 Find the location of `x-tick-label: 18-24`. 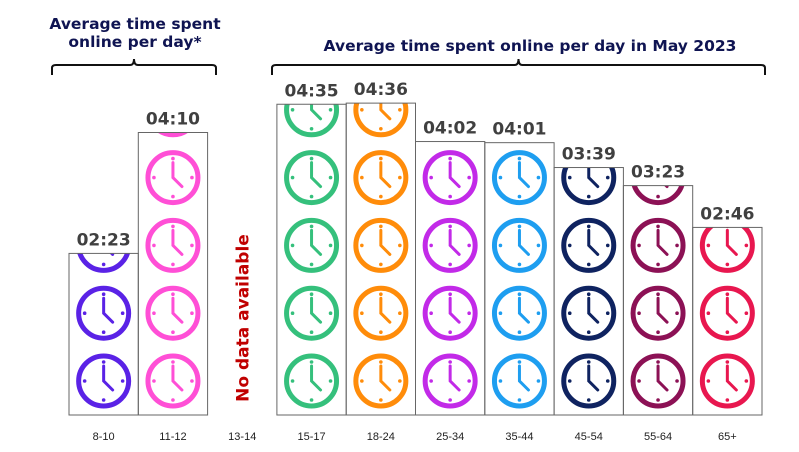

x-tick-label: 18-24 is located at coordinates (381, 437).